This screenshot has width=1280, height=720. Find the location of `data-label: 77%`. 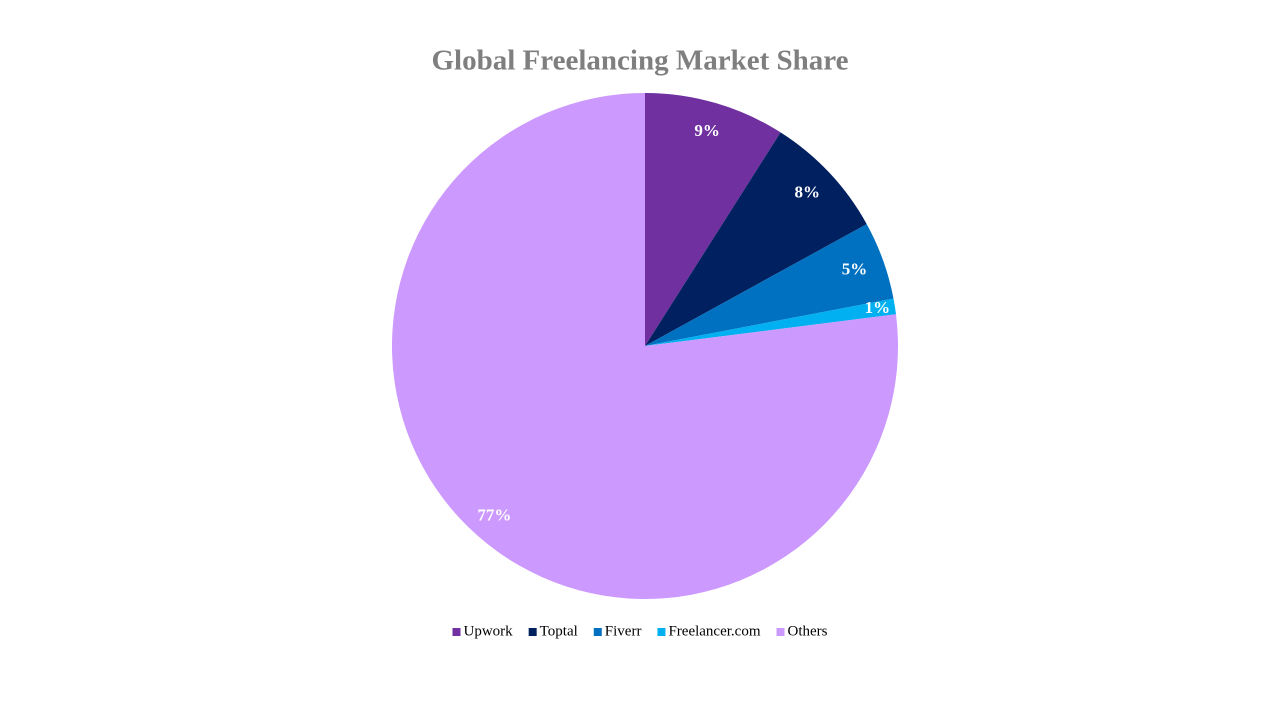

data-label: 77% is located at coordinates (494, 515).